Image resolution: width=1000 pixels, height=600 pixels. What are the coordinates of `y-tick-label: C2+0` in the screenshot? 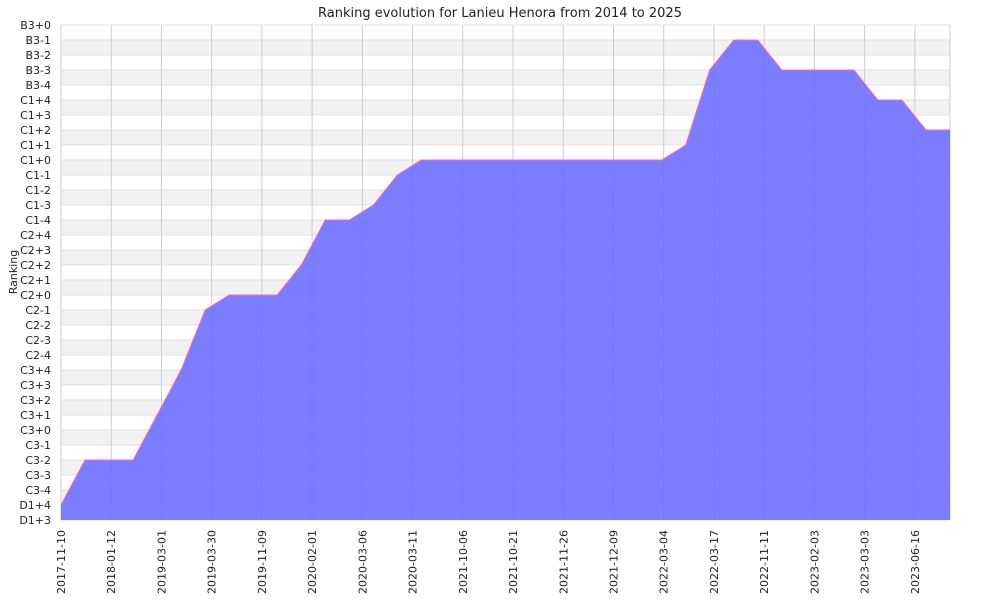 It's located at (35, 295).